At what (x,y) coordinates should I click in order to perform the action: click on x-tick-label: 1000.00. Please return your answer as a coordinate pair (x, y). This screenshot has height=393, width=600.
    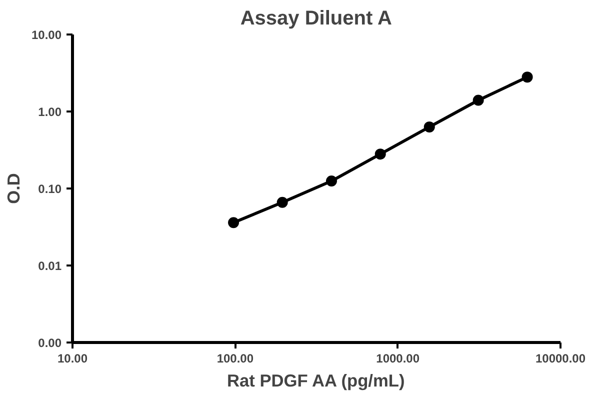
    Looking at the image, I should click on (398, 359).